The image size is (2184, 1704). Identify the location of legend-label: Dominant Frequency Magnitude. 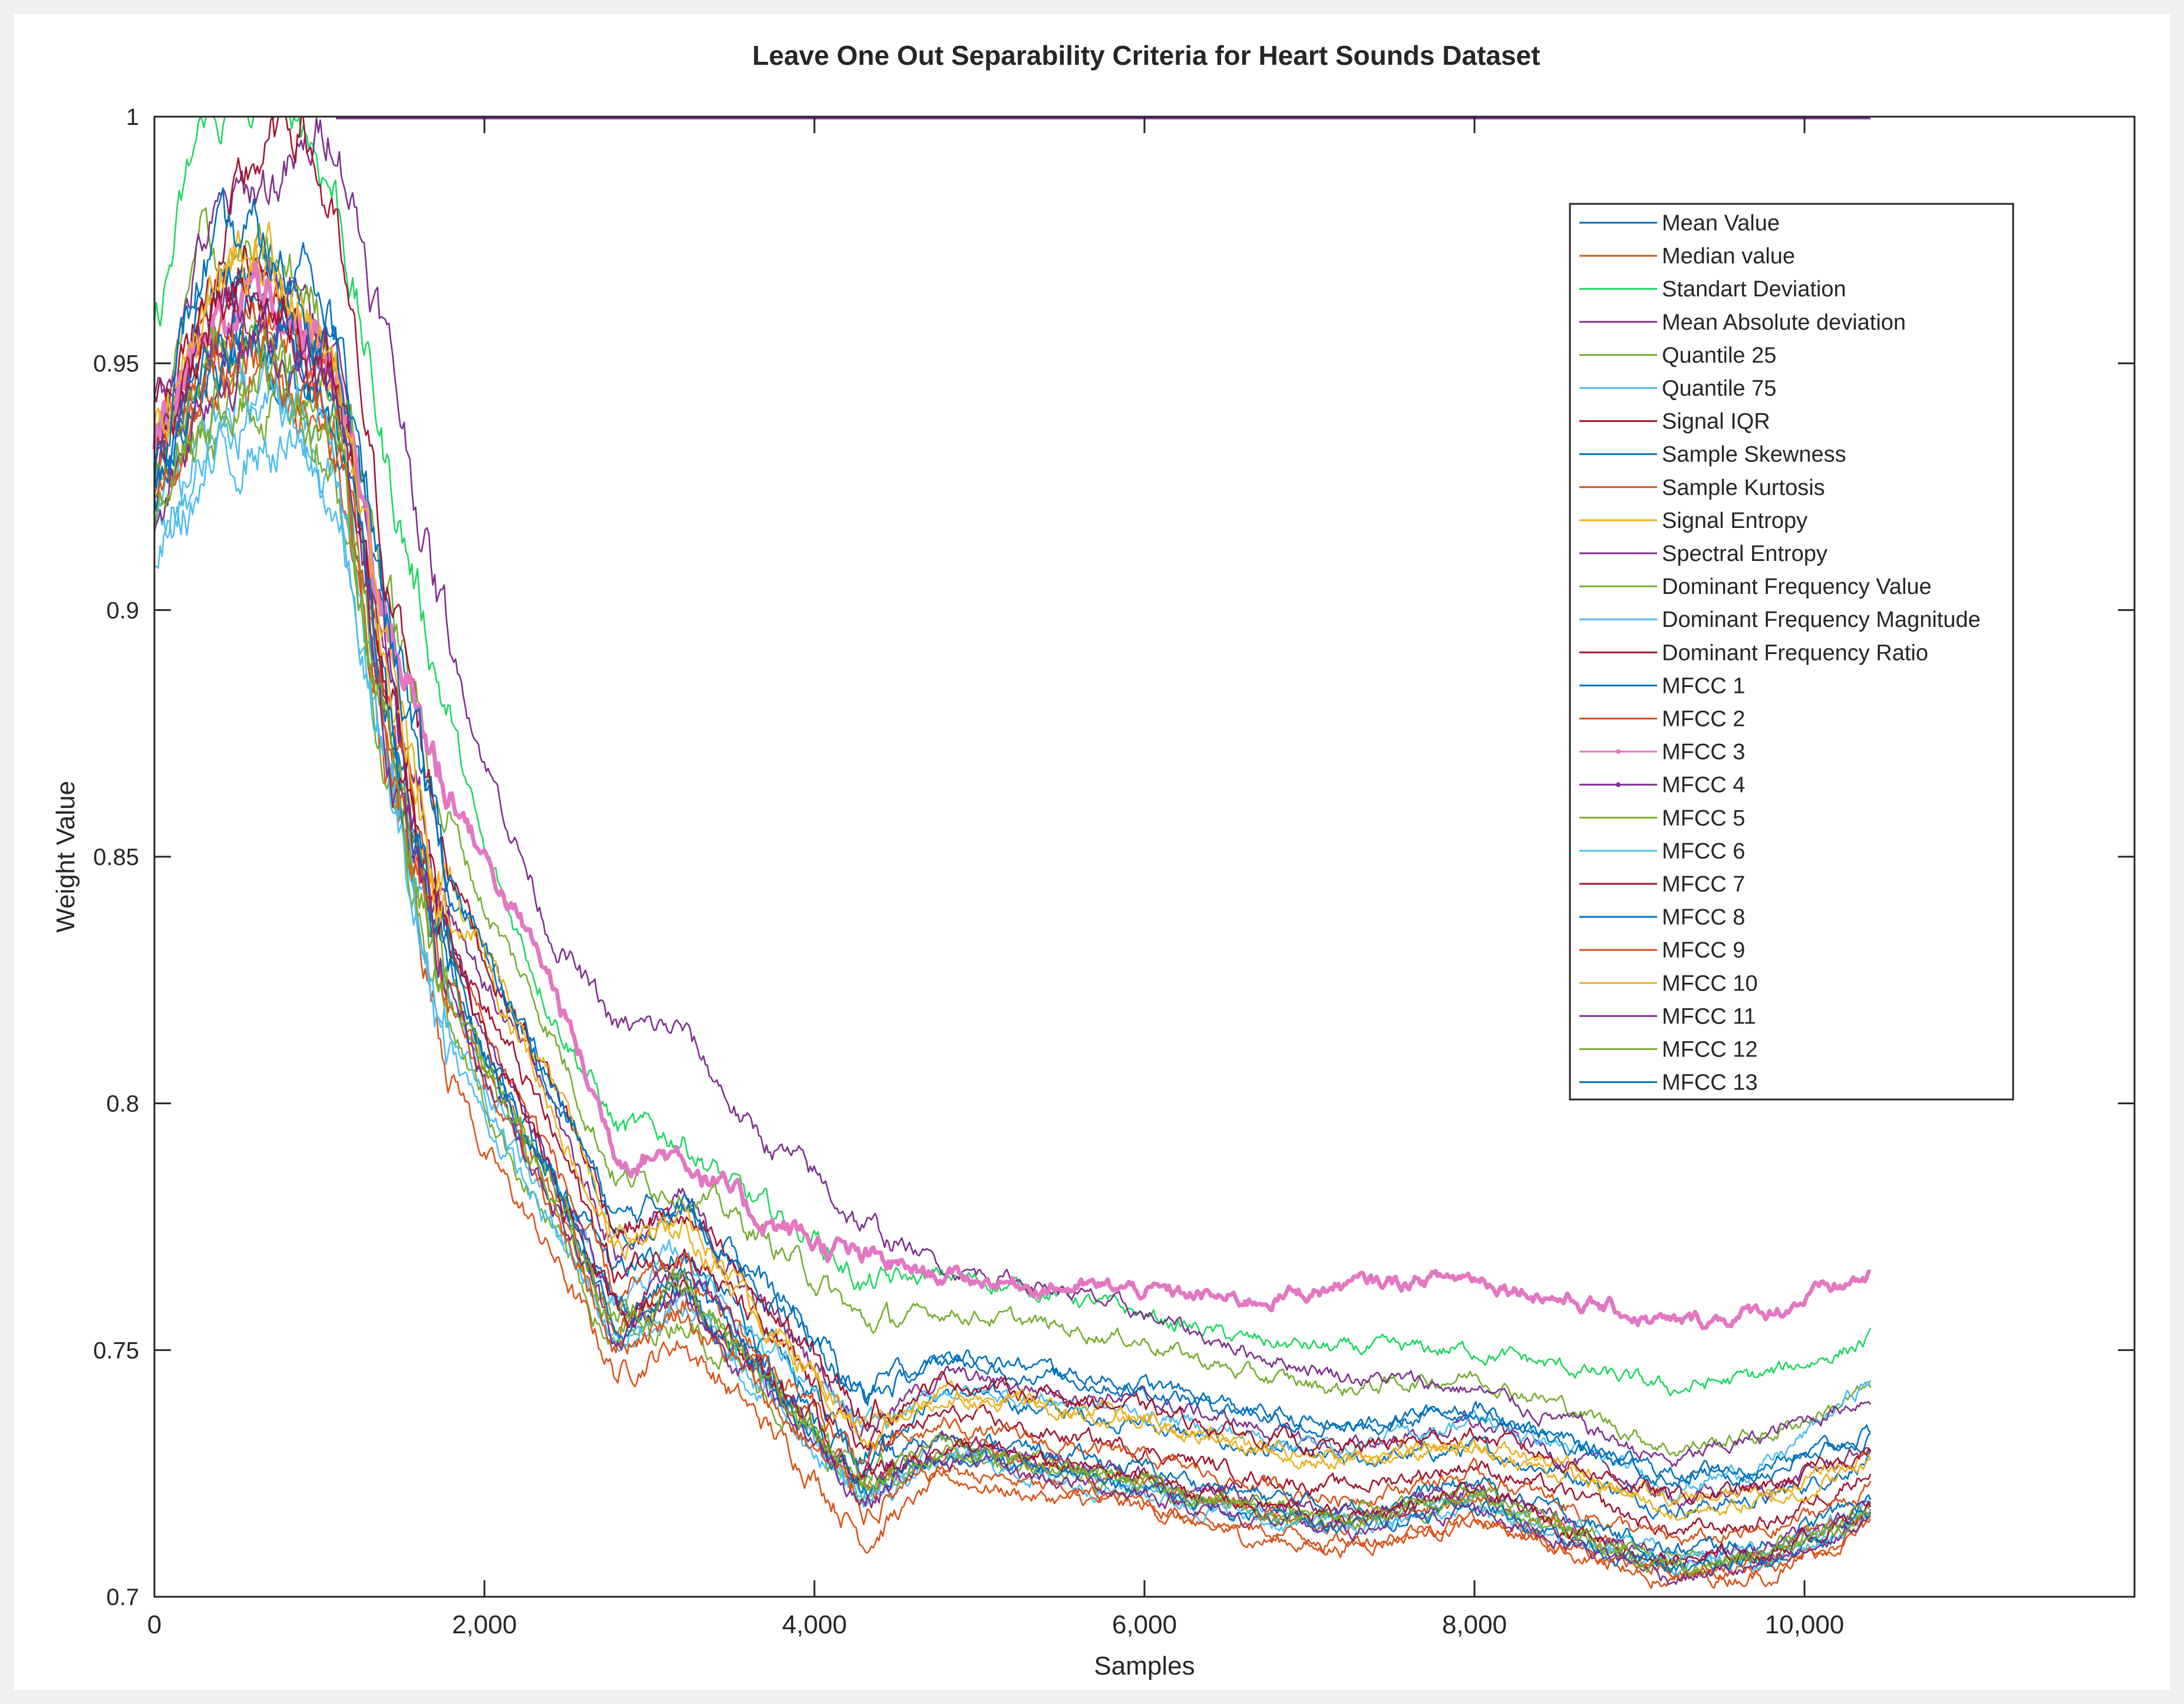
(1821, 619).